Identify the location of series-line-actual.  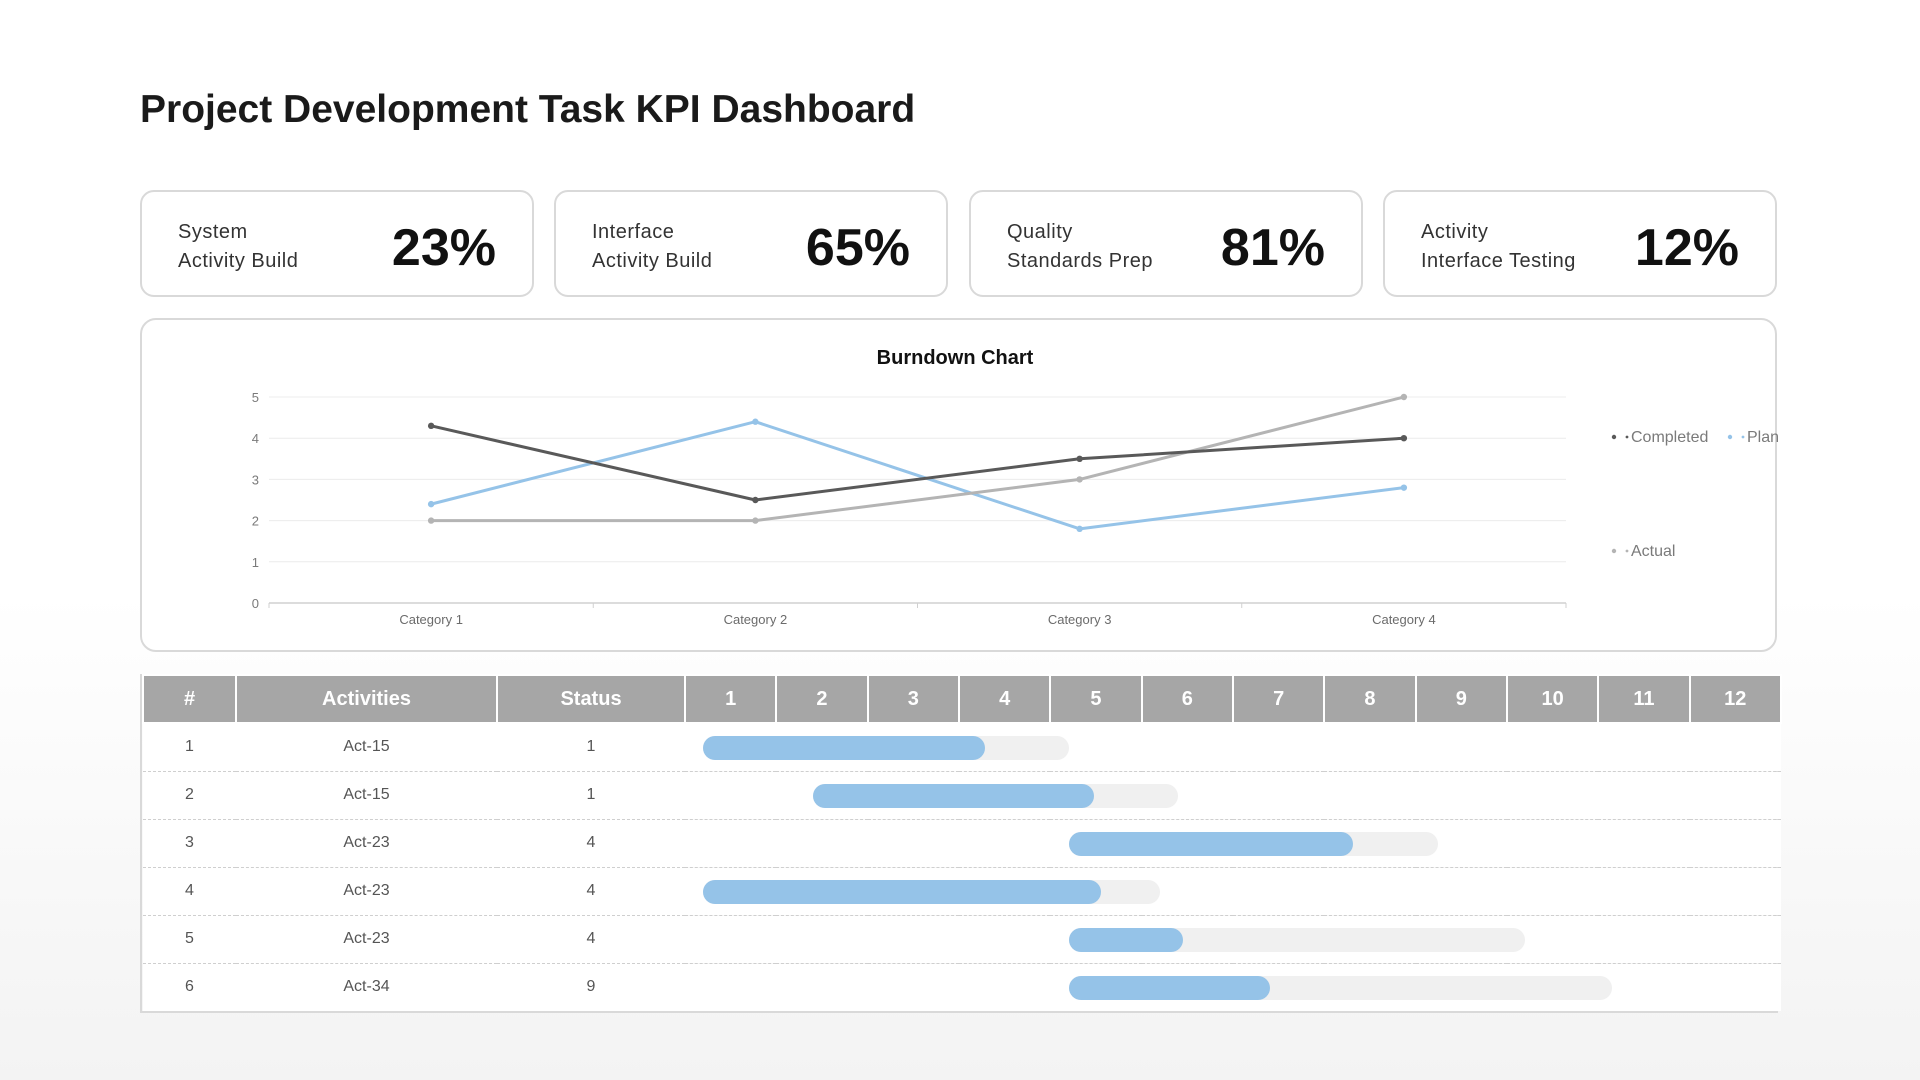
(918, 459).